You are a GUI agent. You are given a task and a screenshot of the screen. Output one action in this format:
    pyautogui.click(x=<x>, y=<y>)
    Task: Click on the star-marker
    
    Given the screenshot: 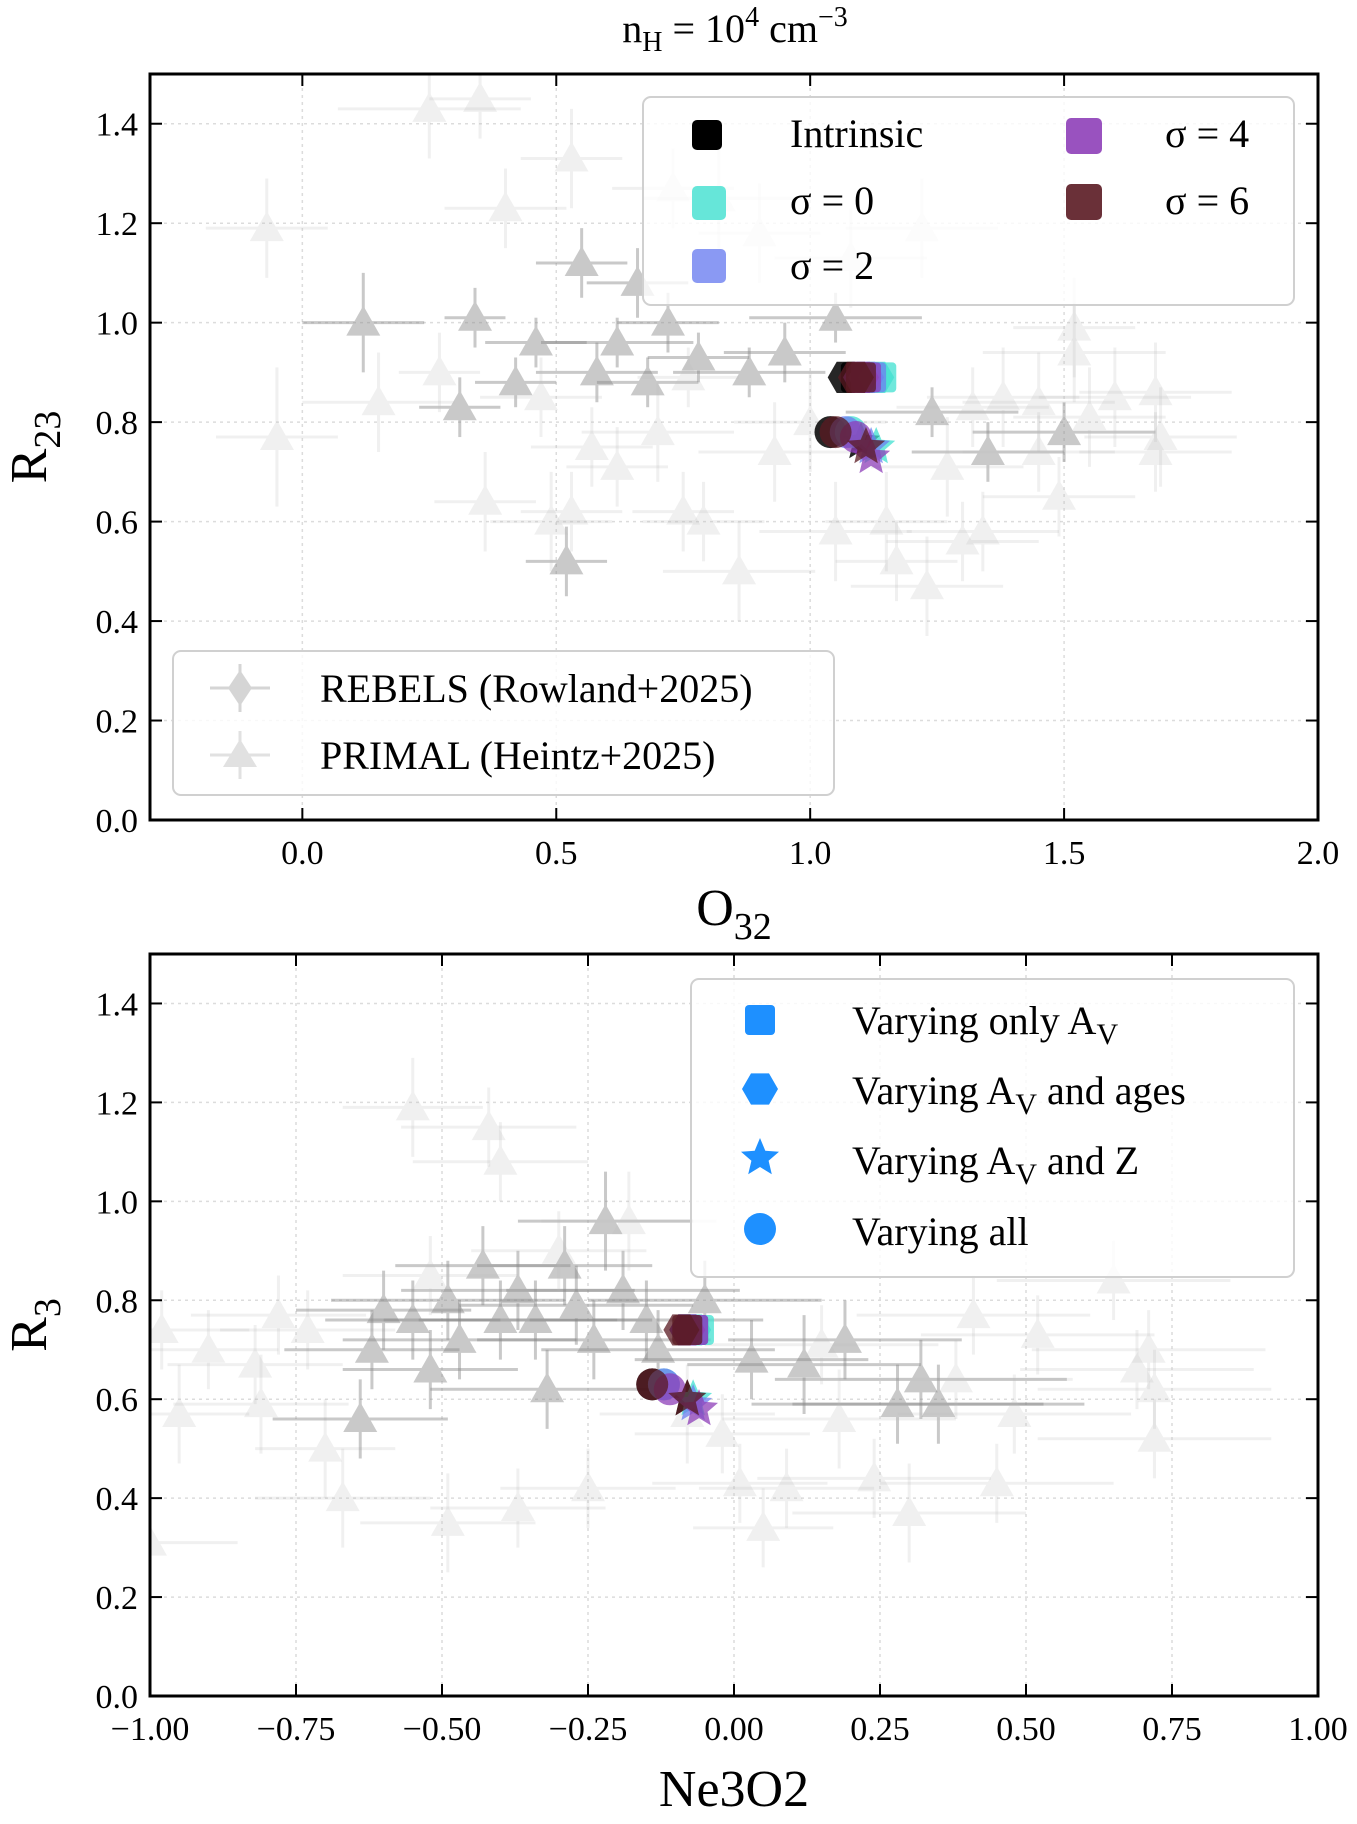 What is the action you would take?
    pyautogui.click(x=866, y=445)
    